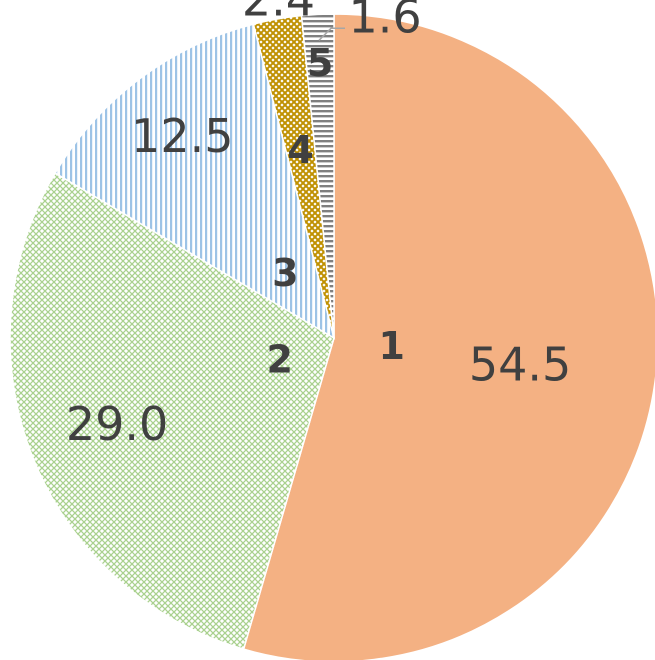 This screenshot has width=655, height=660. I want to click on value-label-3: 12.5, so click(182, 136).